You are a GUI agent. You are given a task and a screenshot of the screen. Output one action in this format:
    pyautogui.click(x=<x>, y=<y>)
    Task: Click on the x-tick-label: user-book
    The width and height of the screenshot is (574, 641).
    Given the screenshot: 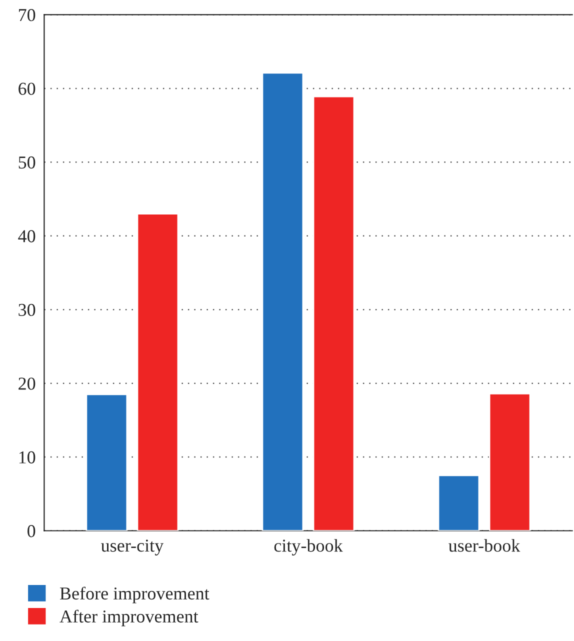 What is the action you would take?
    pyautogui.click(x=484, y=545)
    